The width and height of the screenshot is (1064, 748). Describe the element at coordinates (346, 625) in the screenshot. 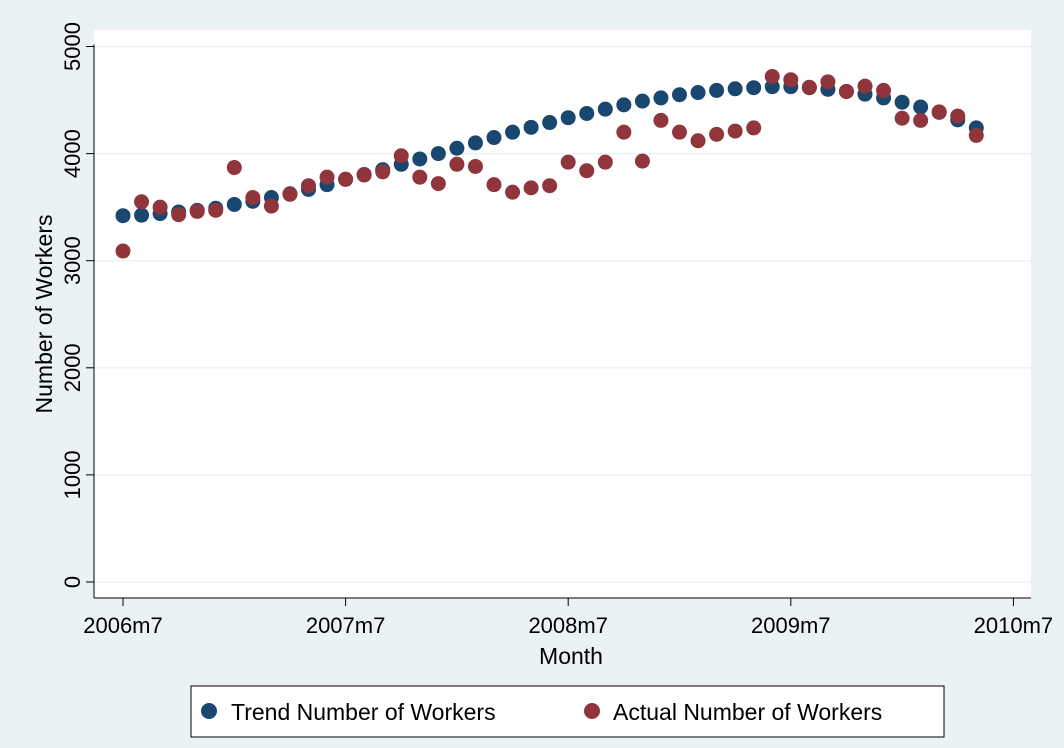

I see `x-tick-label: 2007m7` at that location.